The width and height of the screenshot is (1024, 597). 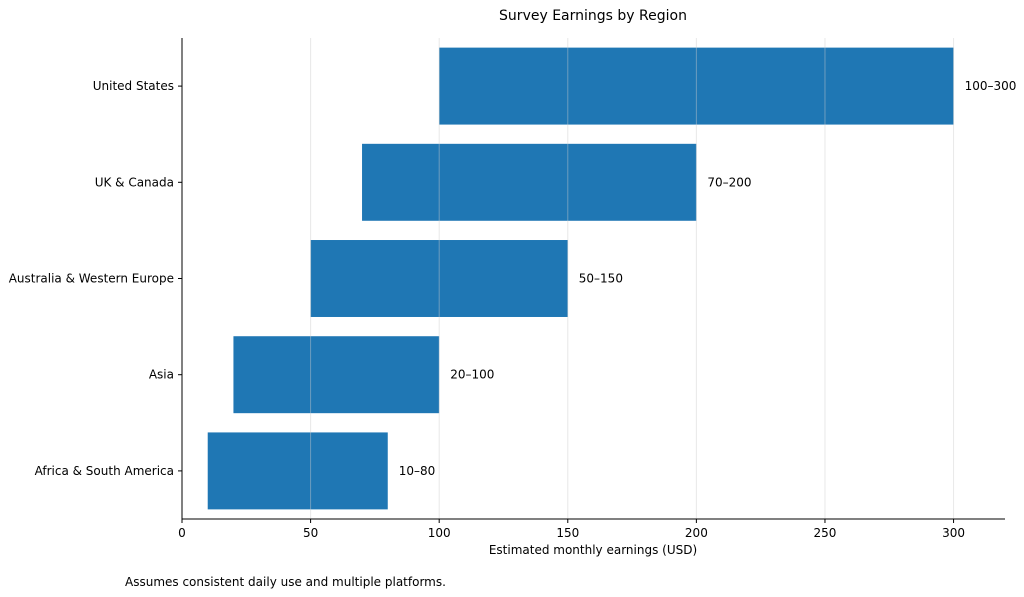 What do you see at coordinates (161, 375) in the screenshot?
I see `y-tick-label: Asia` at bounding box center [161, 375].